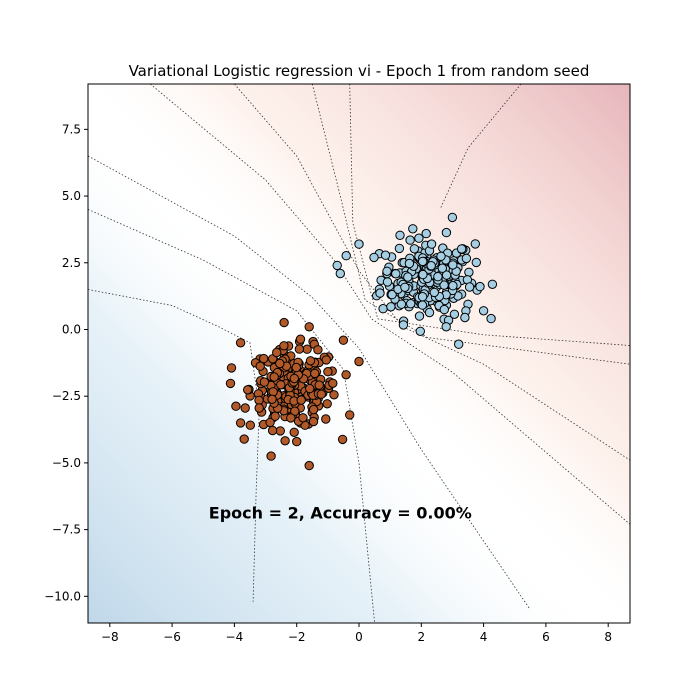 This screenshot has width=700, height=700. Describe the element at coordinates (359, 637) in the screenshot. I see `x-tick-label: 0` at that location.